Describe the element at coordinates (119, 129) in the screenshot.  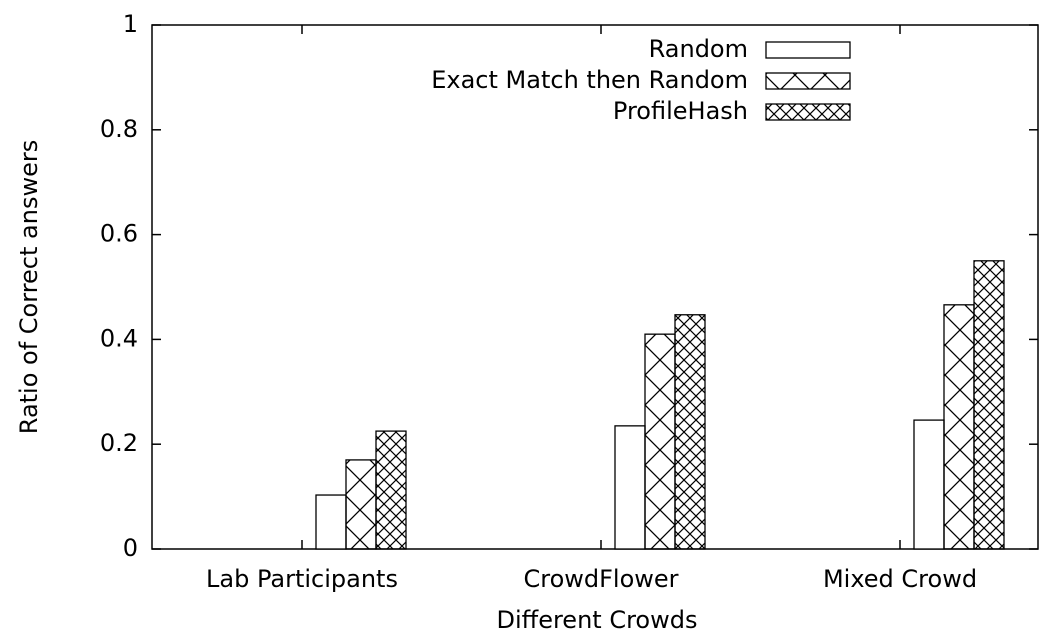
I see `y-tick-label: 0.8` at that location.